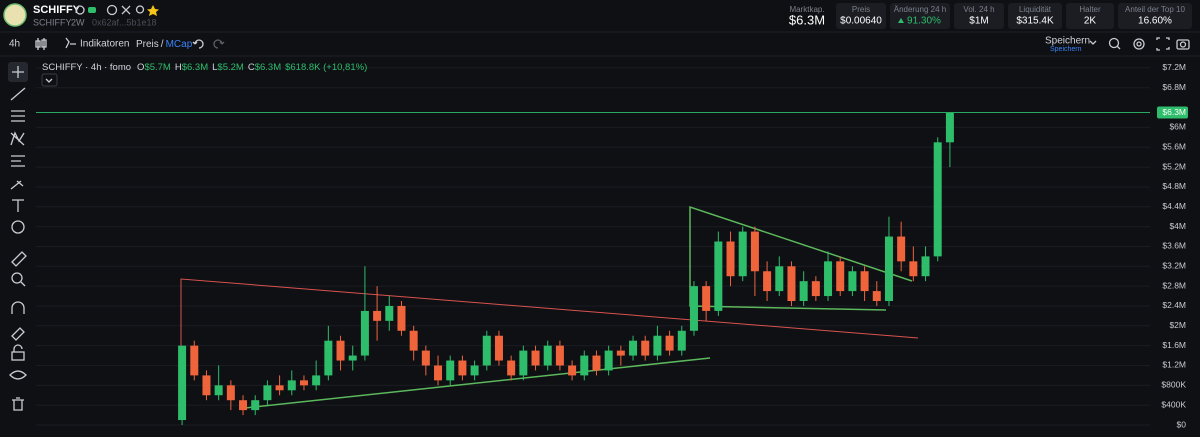 The width and height of the screenshot is (1200, 437). I want to click on y-tick-label: $4M, so click(1177, 226).